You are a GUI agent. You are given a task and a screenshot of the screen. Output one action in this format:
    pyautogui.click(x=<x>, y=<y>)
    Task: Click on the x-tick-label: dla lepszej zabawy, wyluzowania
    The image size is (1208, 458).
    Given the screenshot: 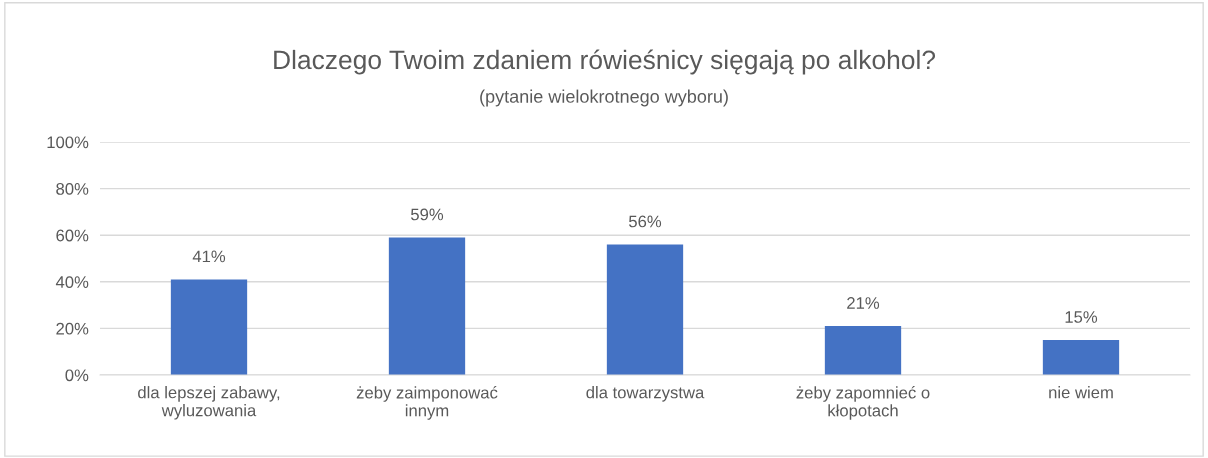 What is the action you would take?
    pyautogui.click(x=209, y=403)
    